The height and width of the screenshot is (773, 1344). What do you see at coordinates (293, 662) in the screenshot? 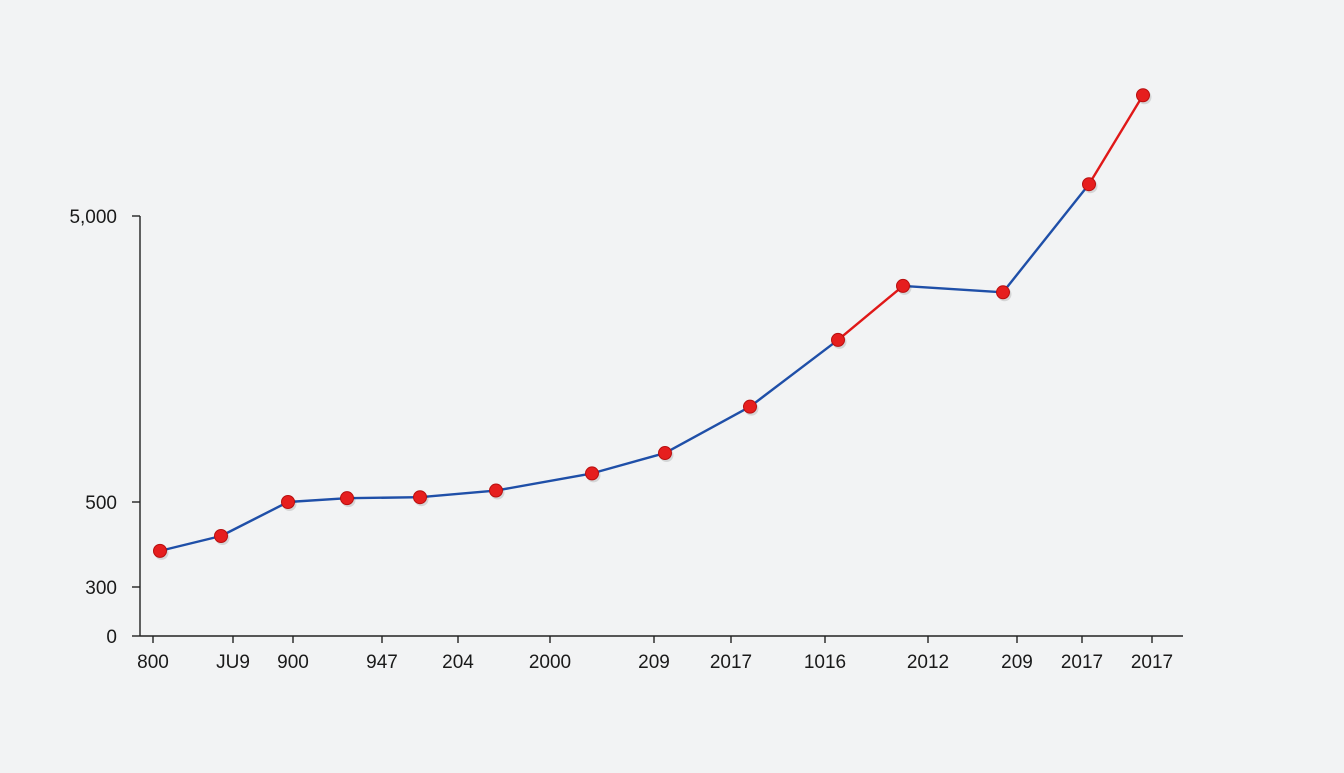
I see `x-tick-label: 900` at bounding box center [293, 662].